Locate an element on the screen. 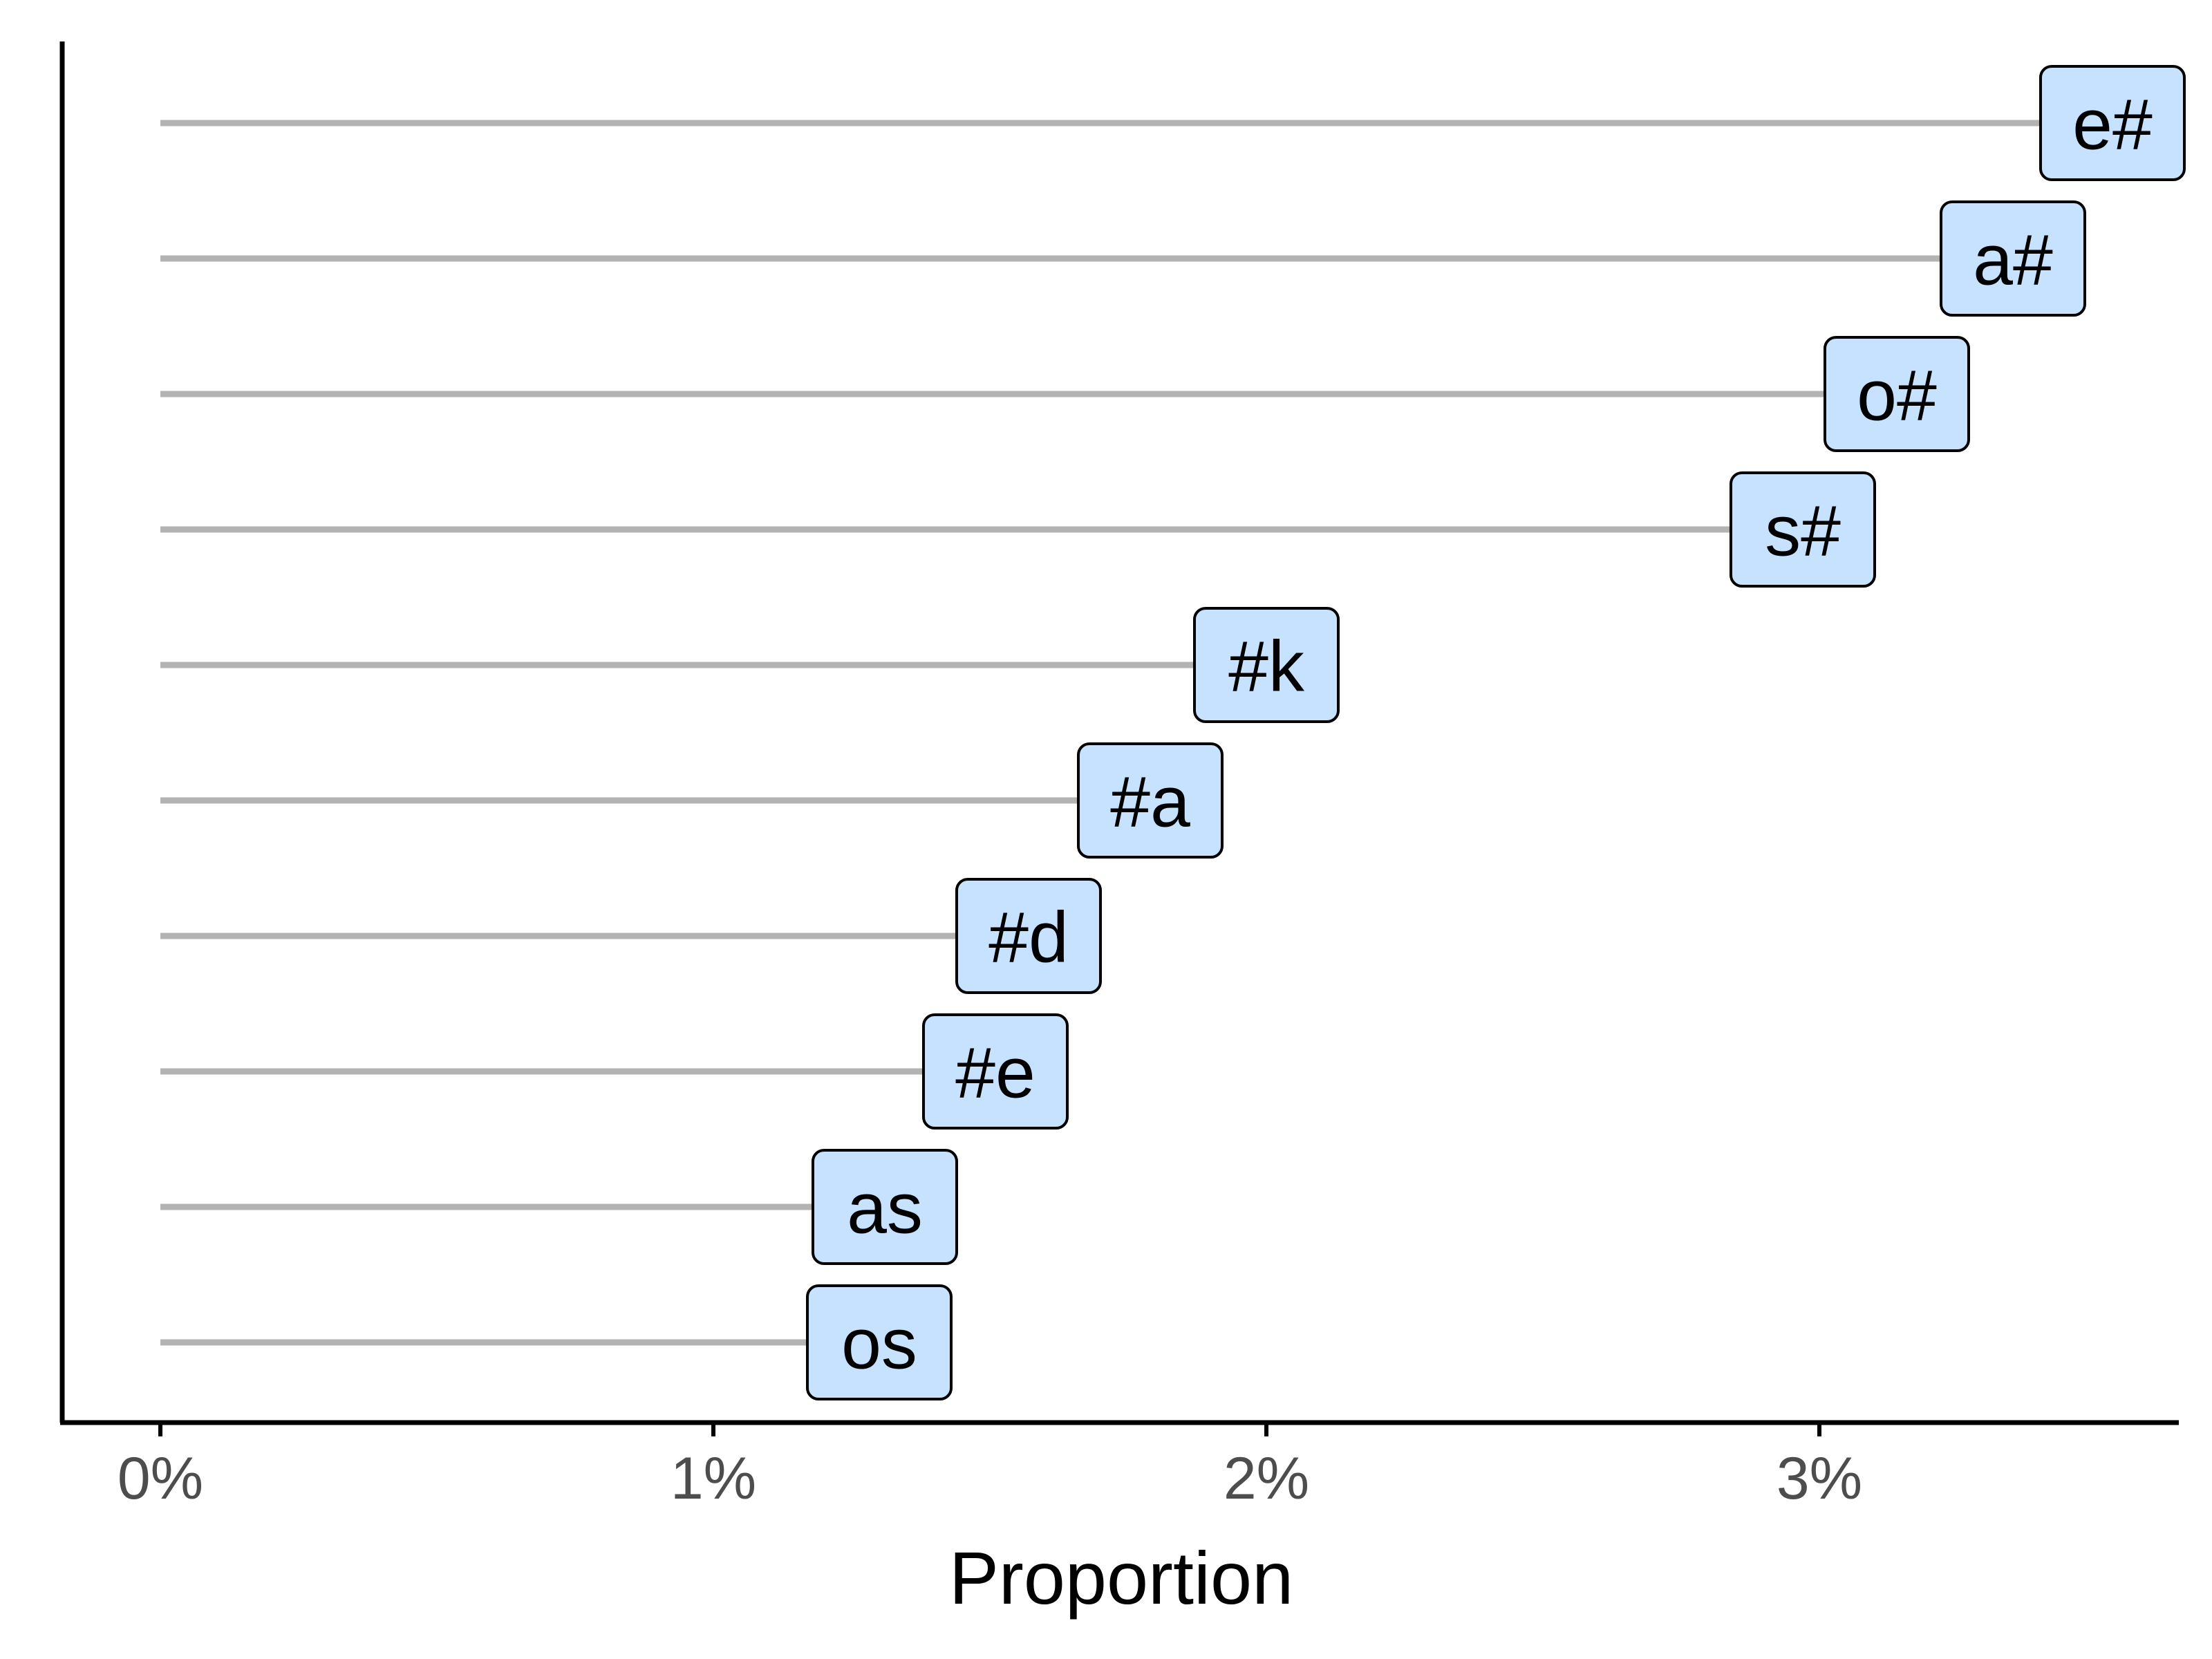  x-tick-label-2: 2% is located at coordinates (1267, 1479).